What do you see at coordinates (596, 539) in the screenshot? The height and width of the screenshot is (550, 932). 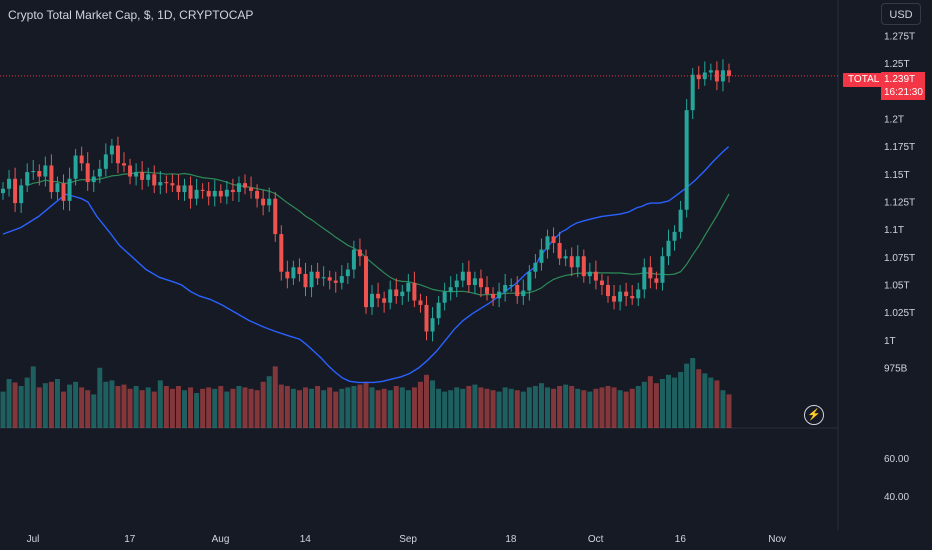 I see `time-axis-label: Oct` at bounding box center [596, 539].